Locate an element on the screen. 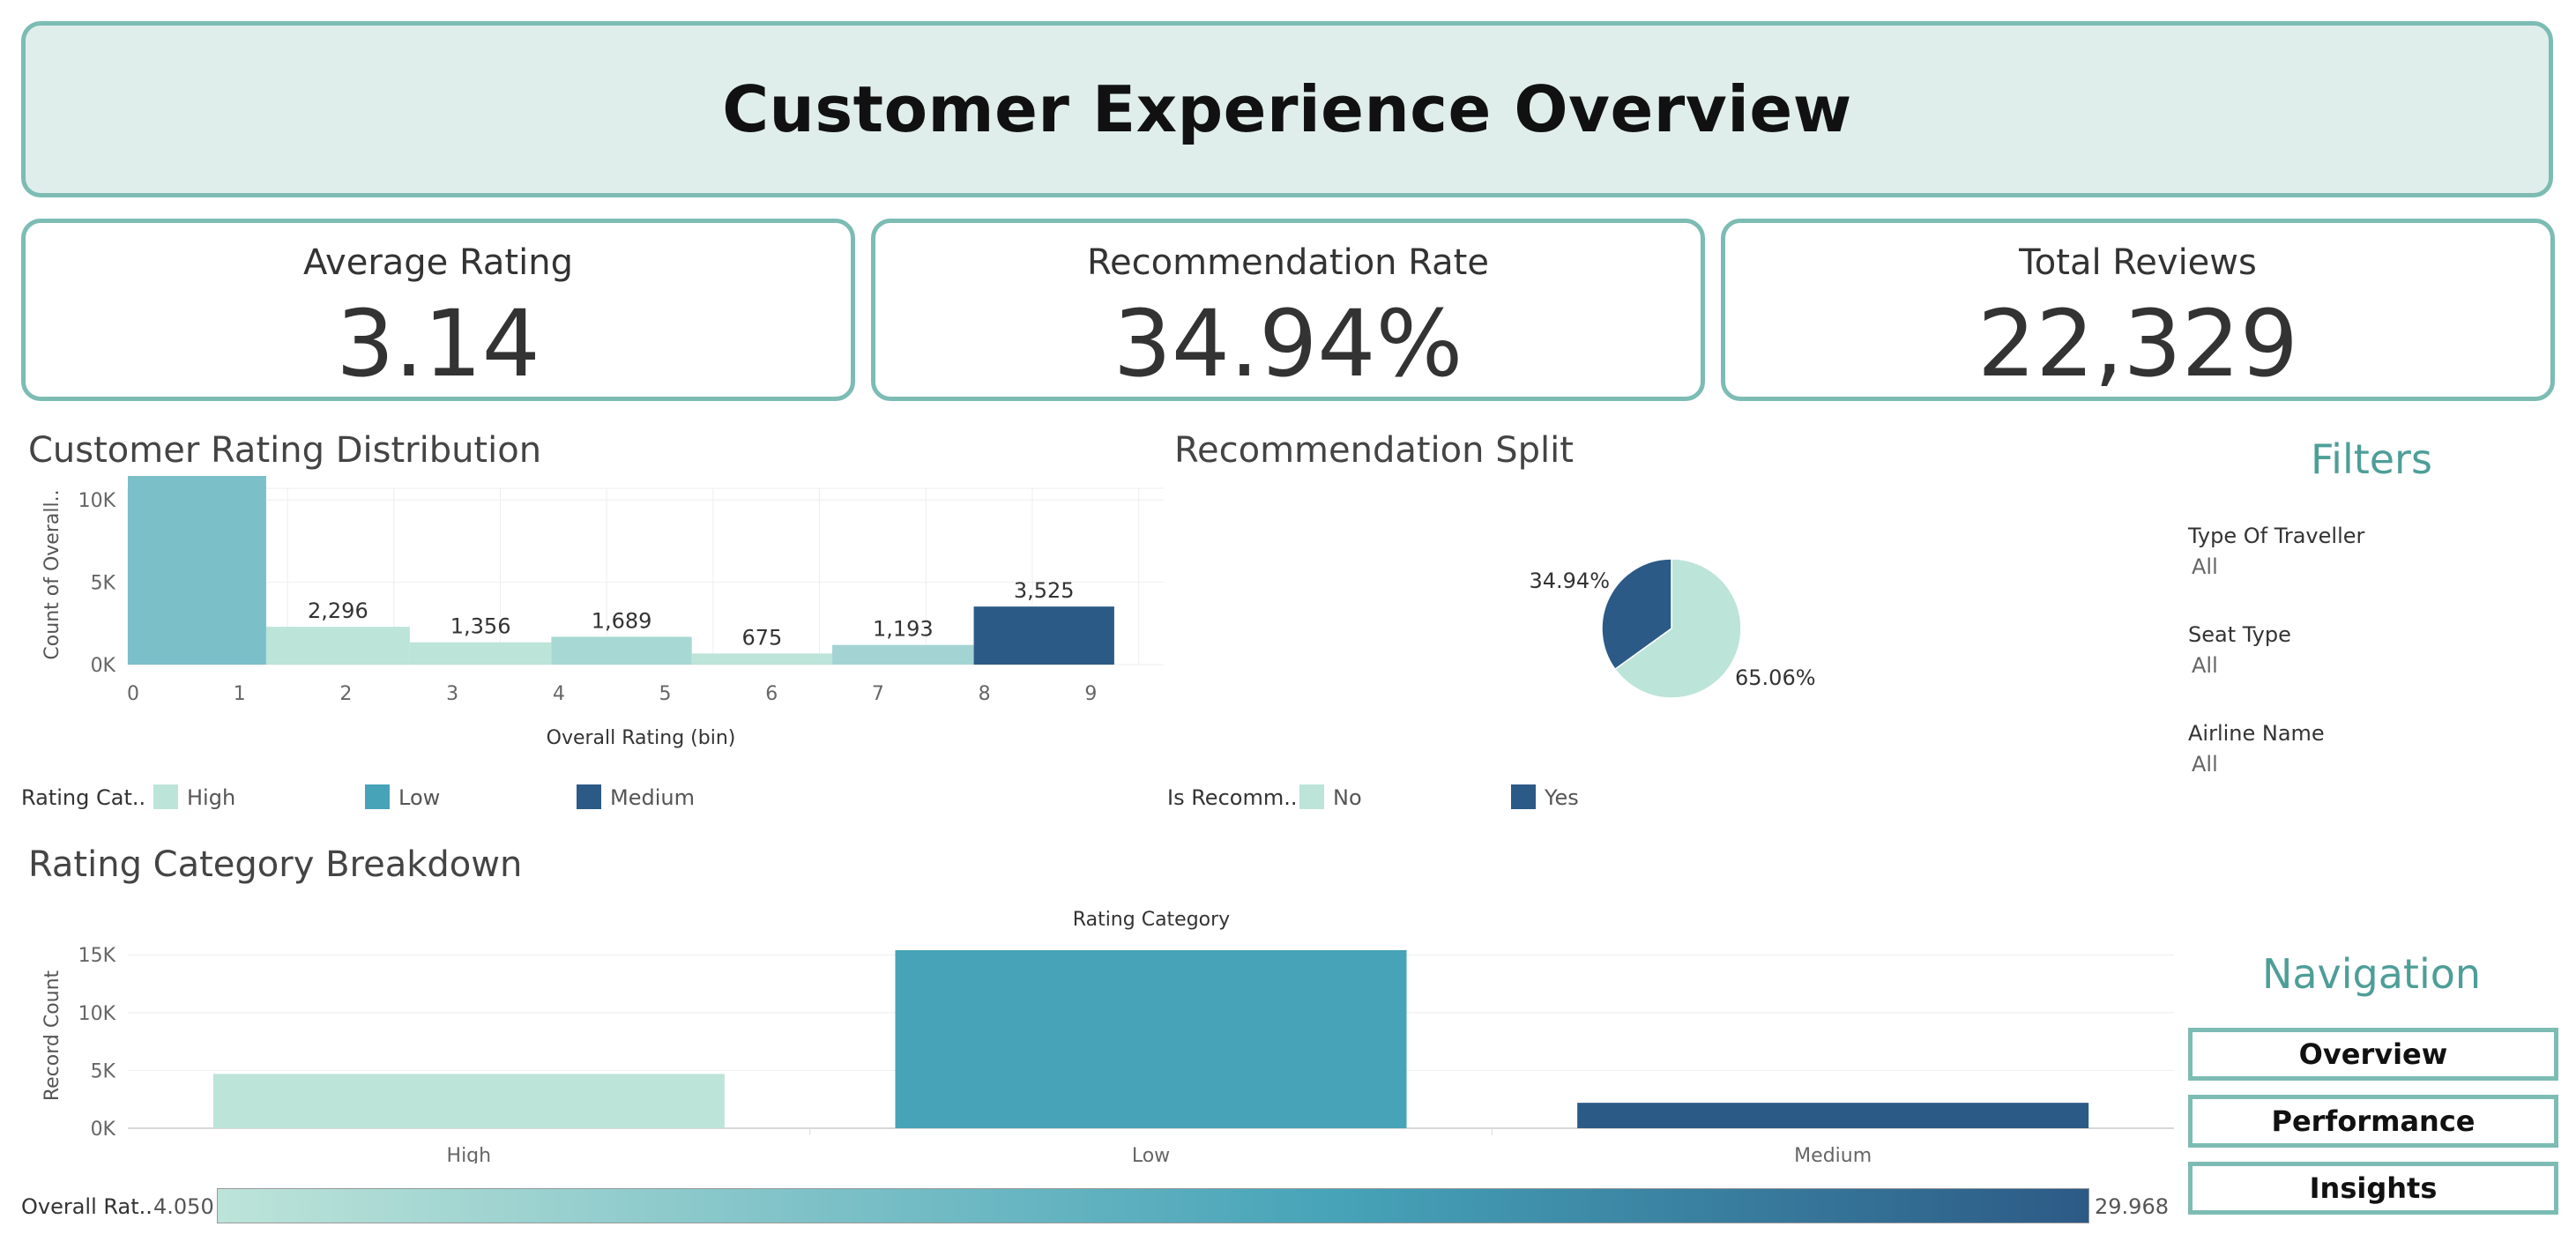 This screenshot has width=2576, height=1234. legend-title-overall-rating: Overall Rat.. is located at coordinates (87, 1206).